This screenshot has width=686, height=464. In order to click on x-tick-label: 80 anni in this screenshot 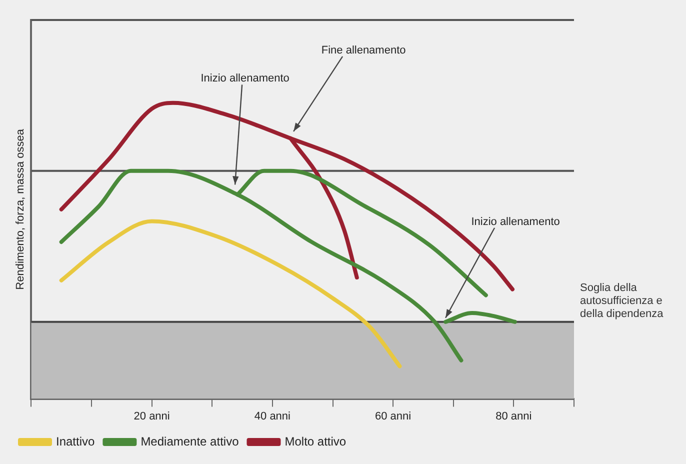, I will do `click(514, 416)`.